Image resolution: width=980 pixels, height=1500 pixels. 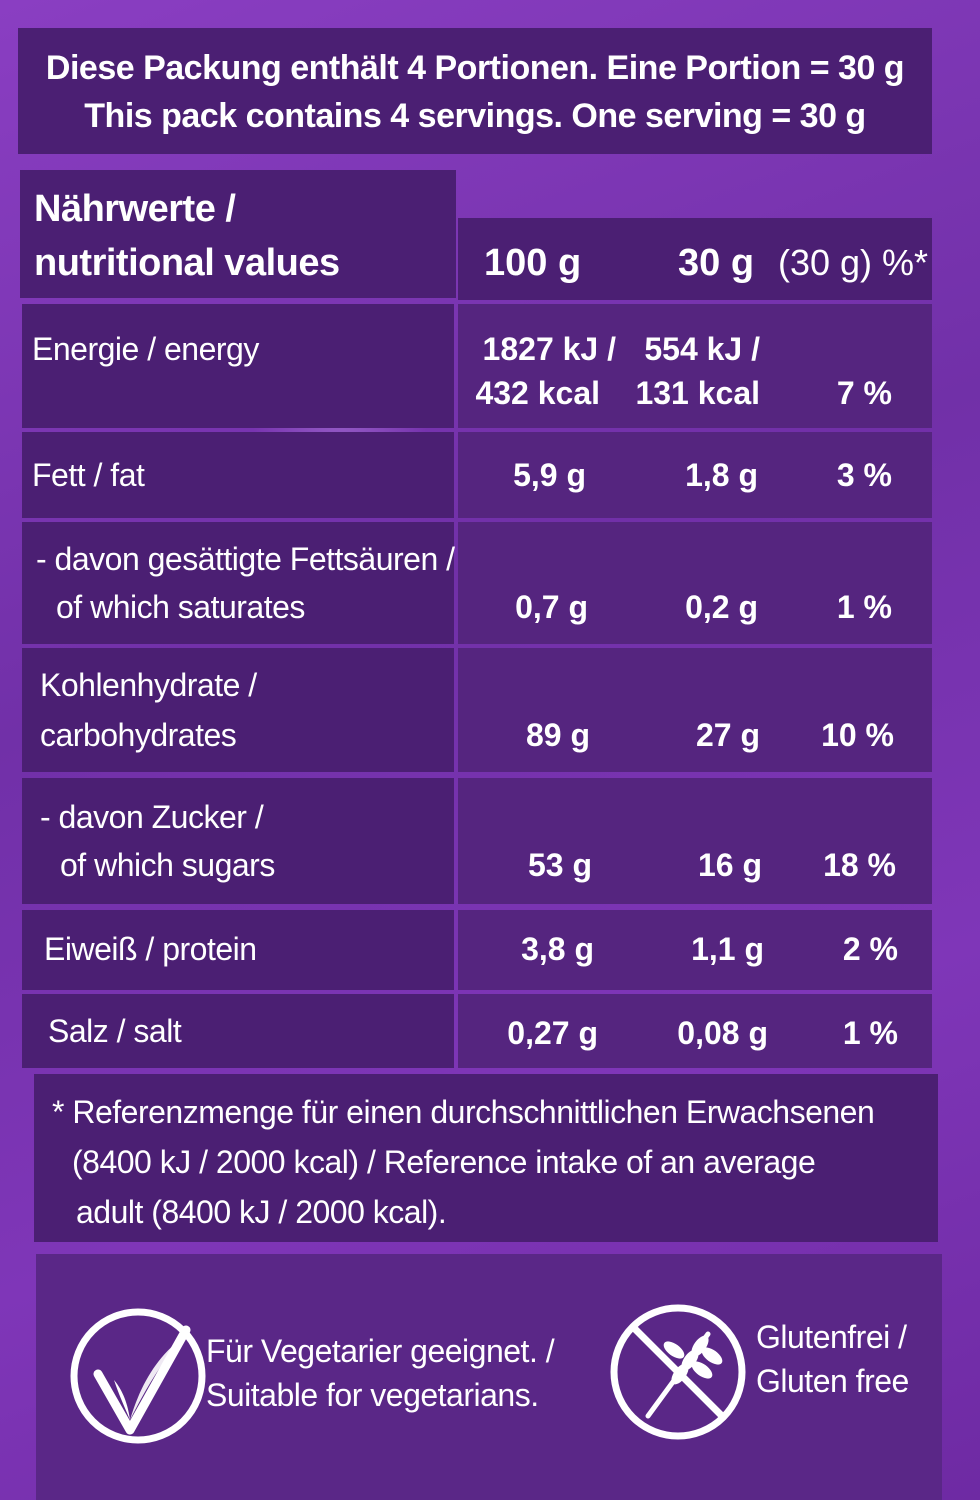 I want to click on row-value-30g: 0,08 g, so click(x=722, y=1033).